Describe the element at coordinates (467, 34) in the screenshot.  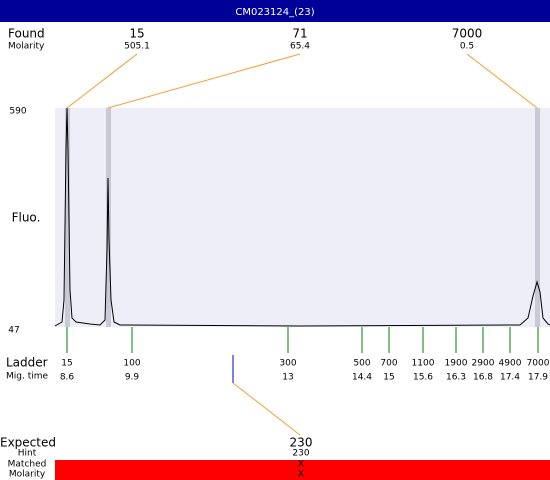
I see `peak-size: 7000` at that location.